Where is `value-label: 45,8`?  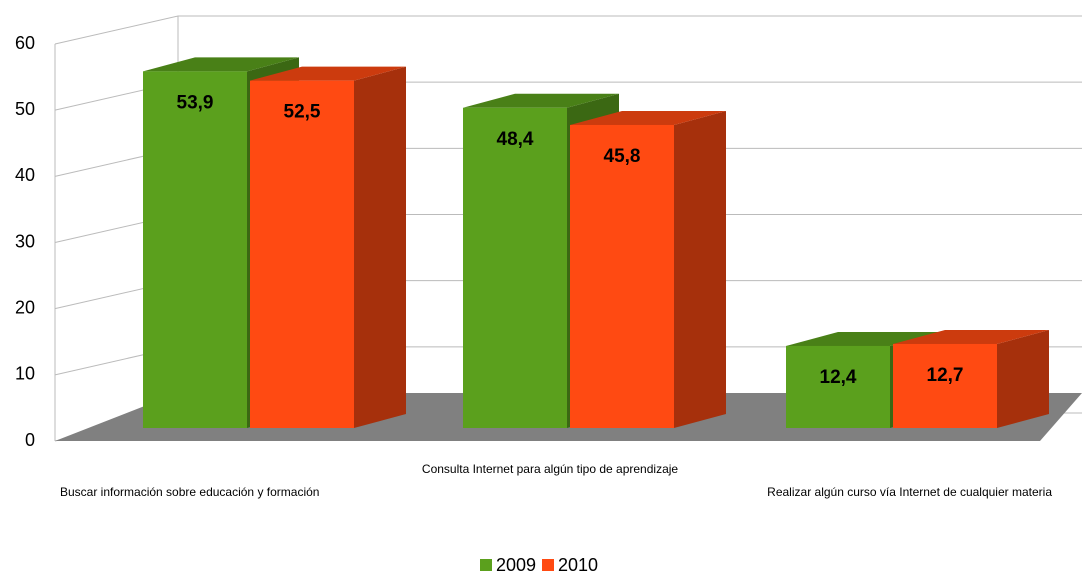 value-label: 45,8 is located at coordinates (622, 156).